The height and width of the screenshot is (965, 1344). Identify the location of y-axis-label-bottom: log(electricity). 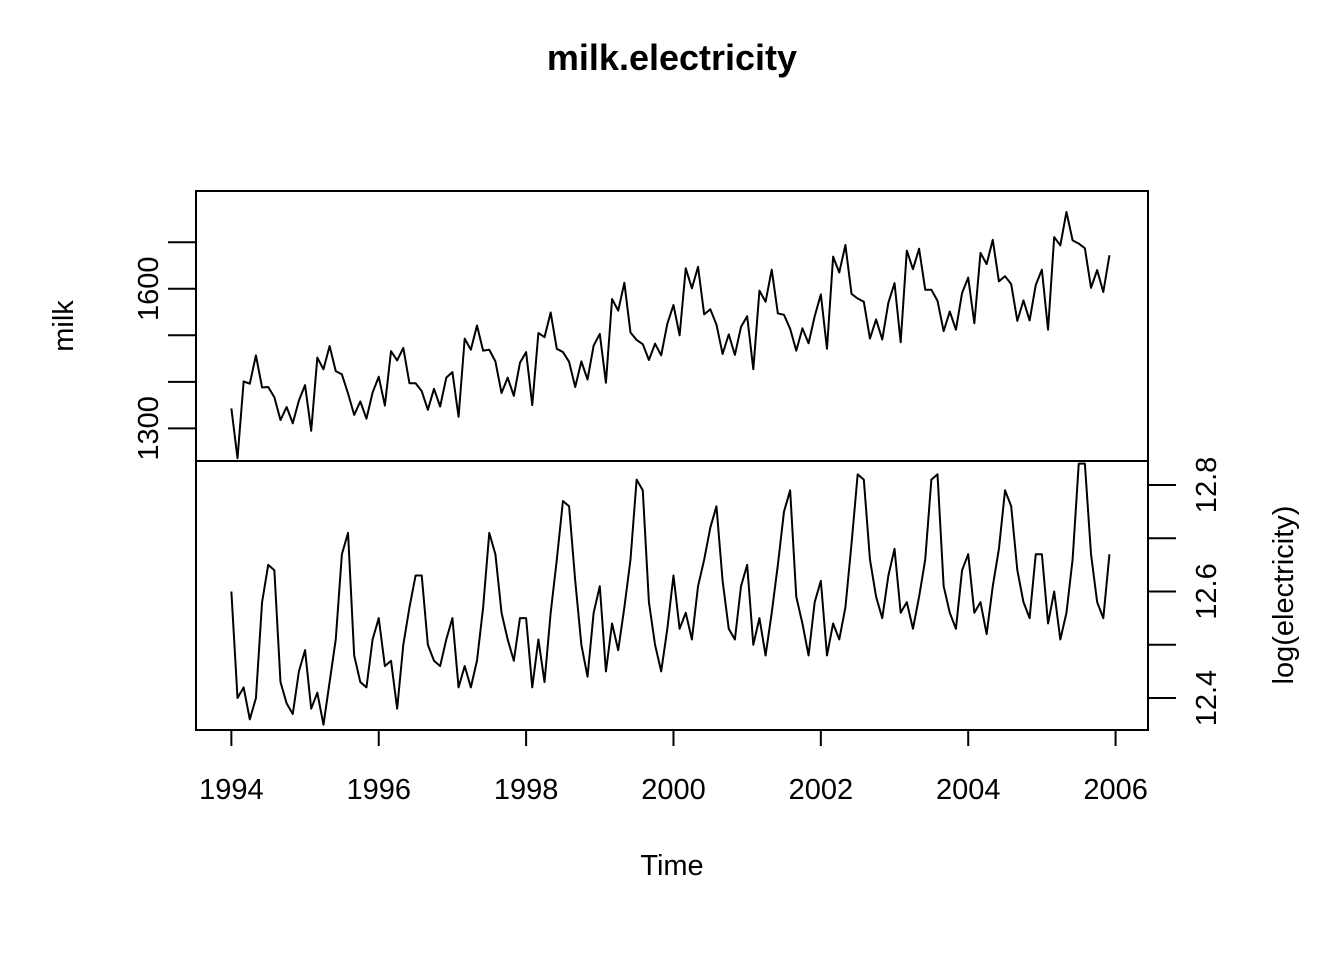
(1284, 595).